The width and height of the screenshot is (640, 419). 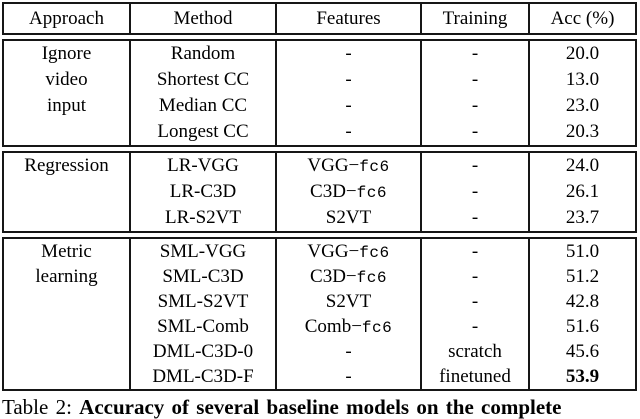 I want to click on approach-line: Regression, so click(x=66, y=165).